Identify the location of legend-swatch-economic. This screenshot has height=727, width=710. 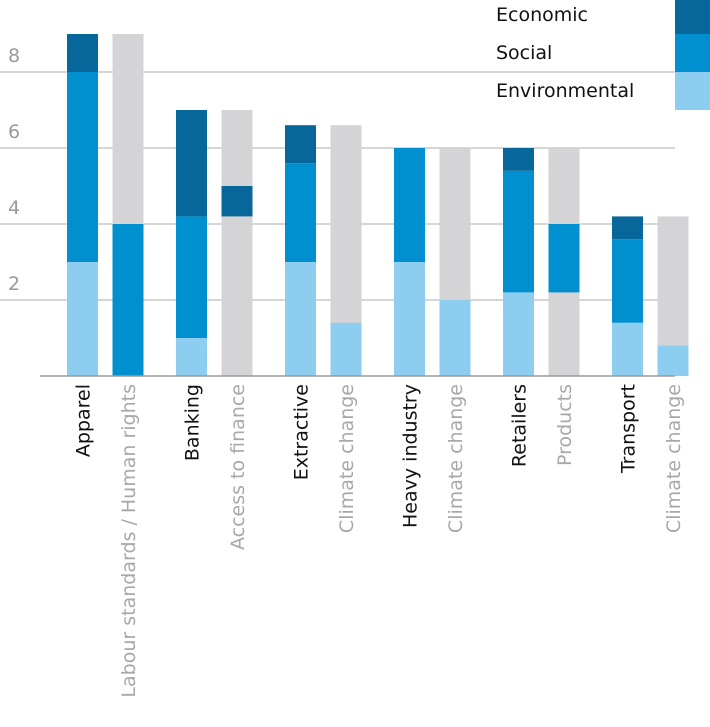
(692, 17).